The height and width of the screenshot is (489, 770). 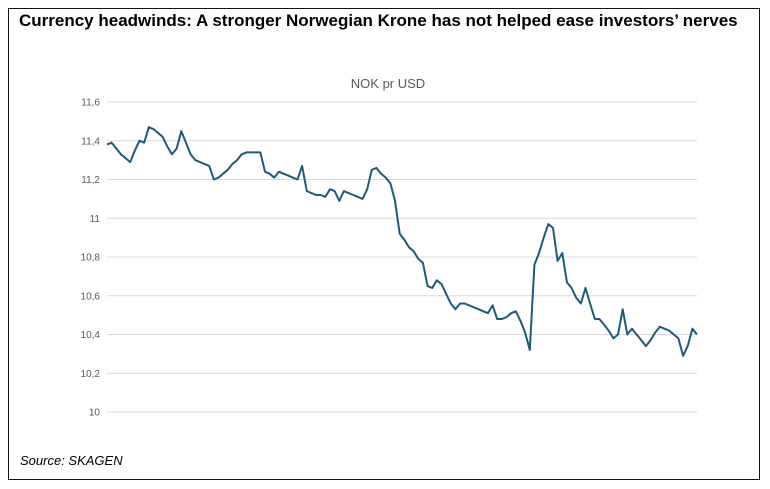 What do you see at coordinates (90, 180) in the screenshot?
I see `y-tick-label: 11,2` at bounding box center [90, 180].